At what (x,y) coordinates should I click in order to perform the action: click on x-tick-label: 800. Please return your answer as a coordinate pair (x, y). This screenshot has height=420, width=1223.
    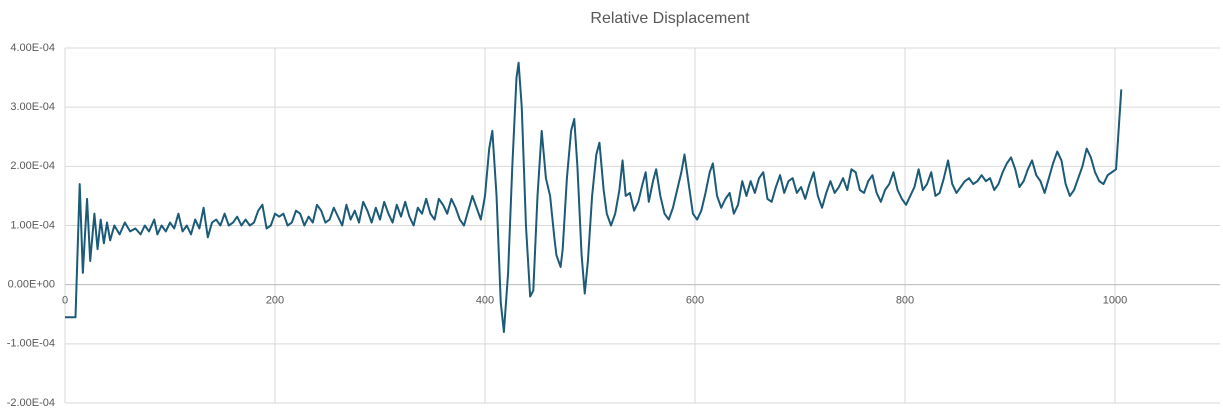
    Looking at the image, I should click on (905, 301).